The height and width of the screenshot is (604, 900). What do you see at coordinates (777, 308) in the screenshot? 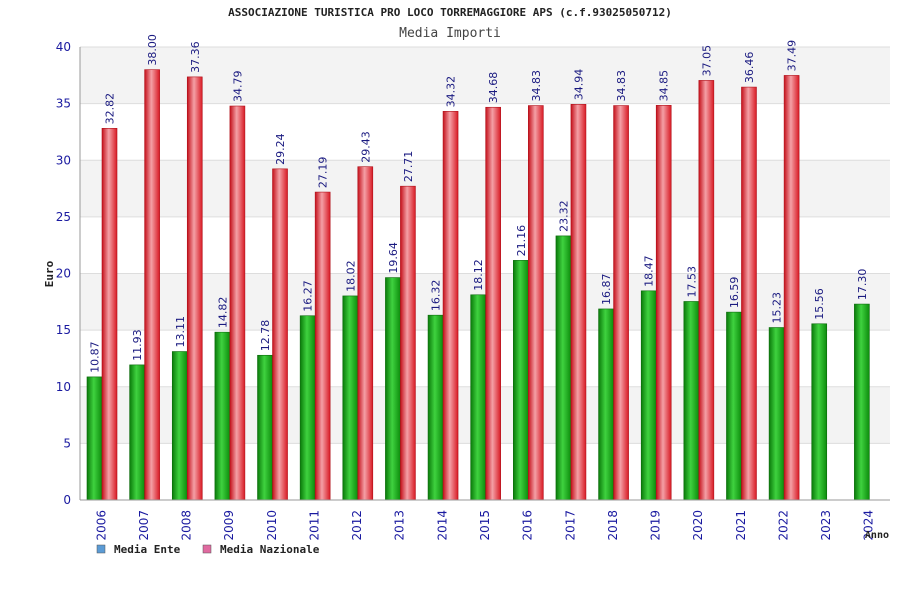
I see `data-label-media-ente: 15.23` at bounding box center [777, 308].